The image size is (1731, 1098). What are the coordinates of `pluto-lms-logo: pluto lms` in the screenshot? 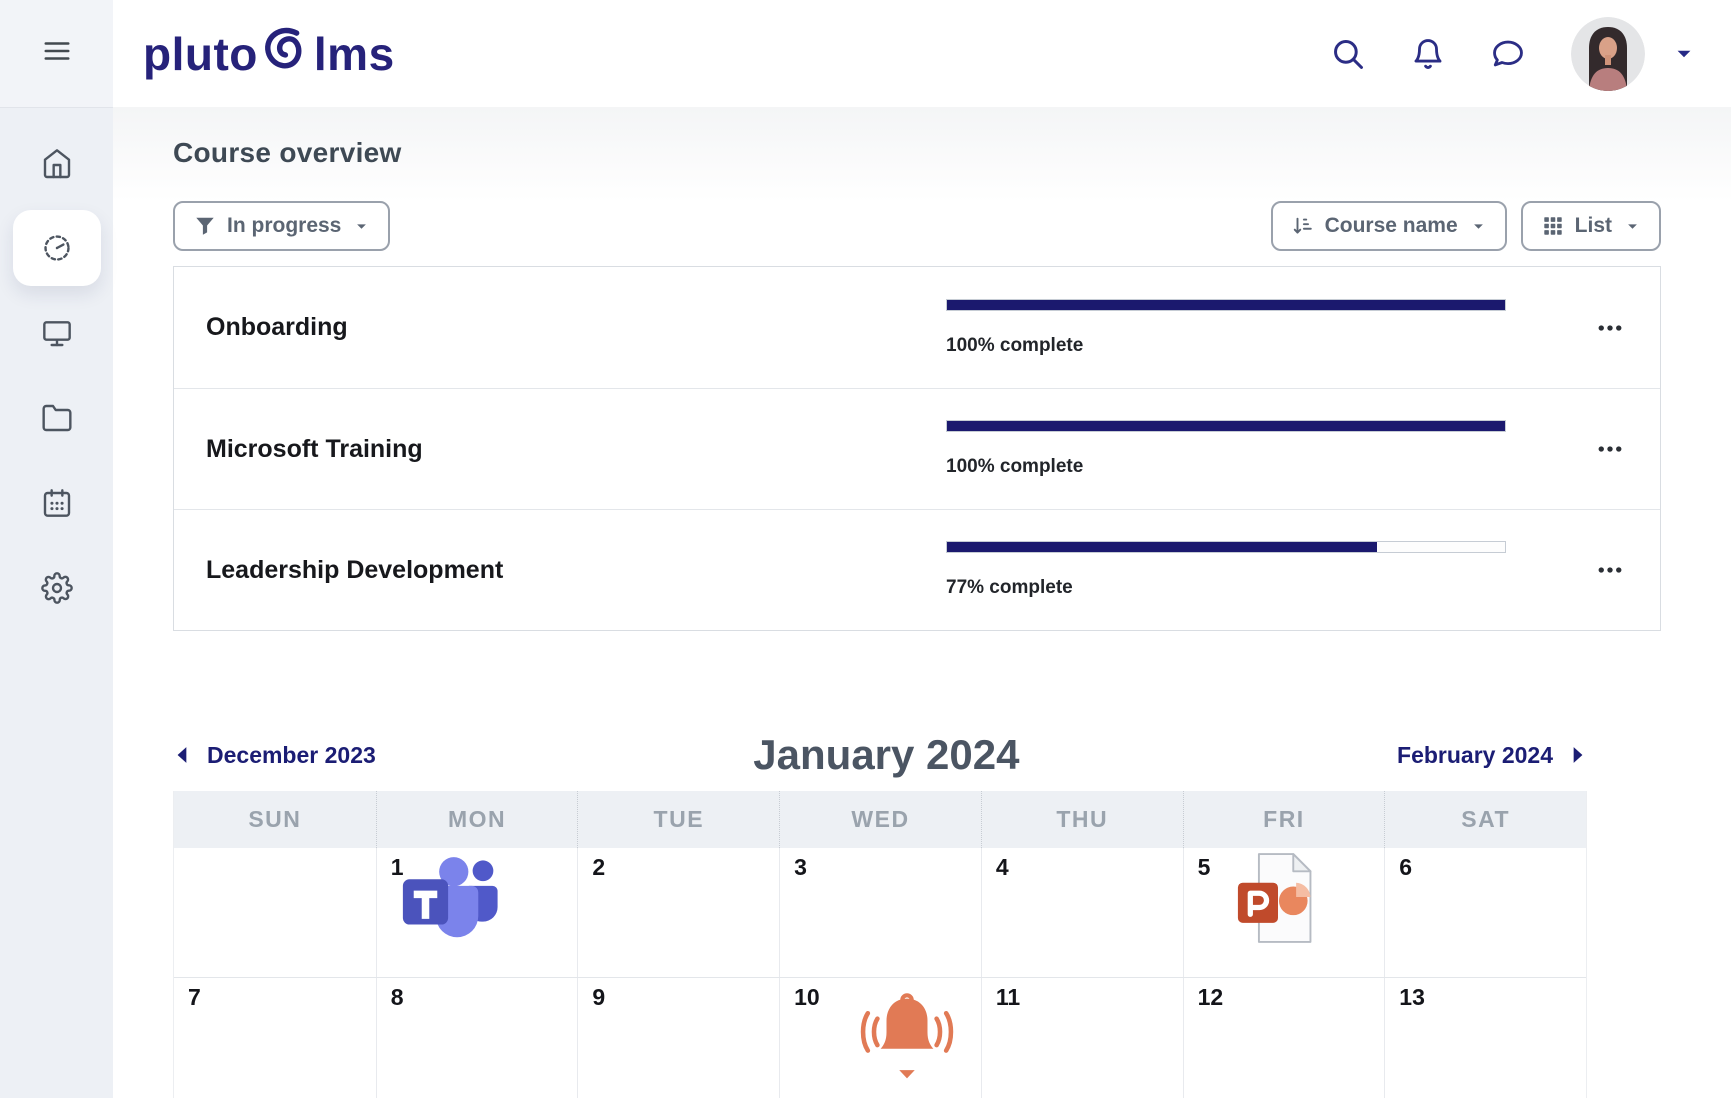 It's located at (269, 54).